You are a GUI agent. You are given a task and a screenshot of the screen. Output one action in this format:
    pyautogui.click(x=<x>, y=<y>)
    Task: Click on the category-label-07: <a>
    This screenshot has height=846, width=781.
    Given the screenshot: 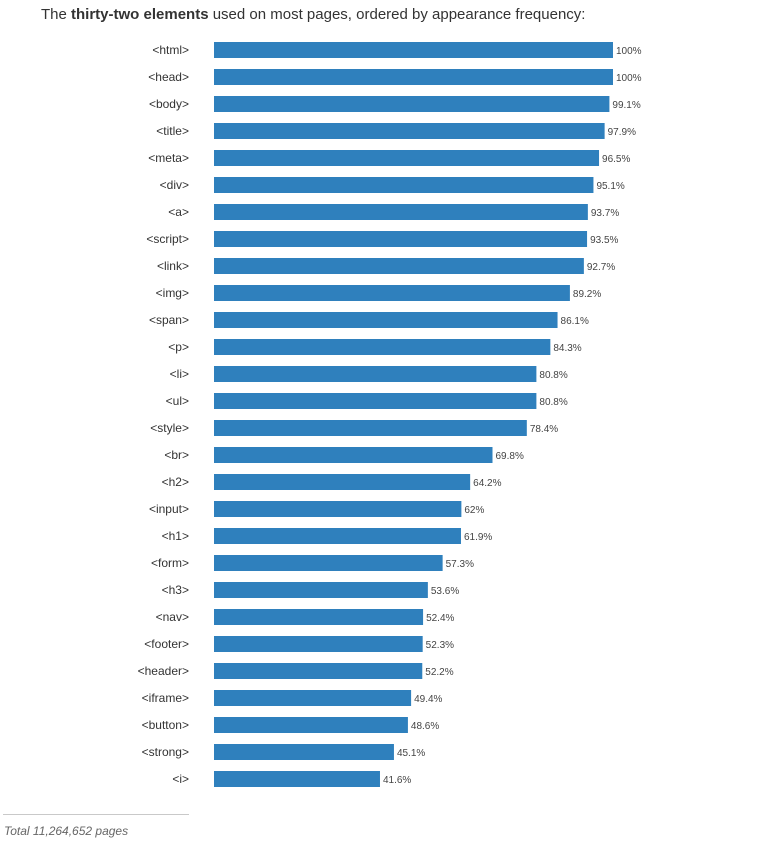 What is the action you would take?
    pyautogui.click(x=178, y=212)
    